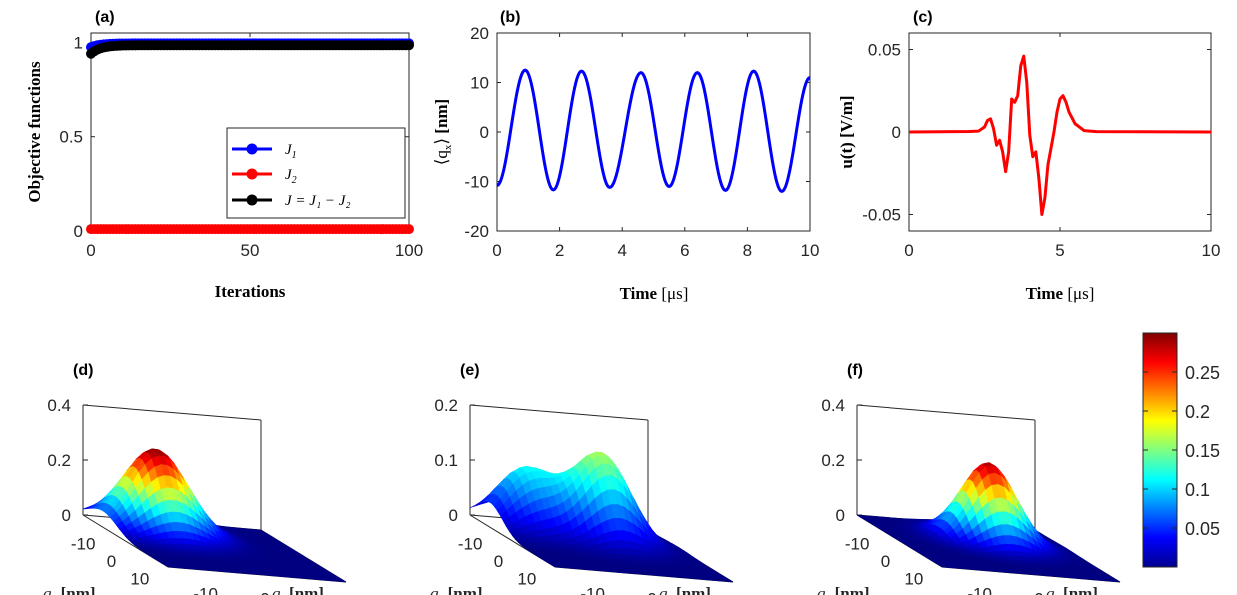  What do you see at coordinates (71, 137) in the screenshot?
I see `panel-a-y-tick-label: 0.5` at bounding box center [71, 137].